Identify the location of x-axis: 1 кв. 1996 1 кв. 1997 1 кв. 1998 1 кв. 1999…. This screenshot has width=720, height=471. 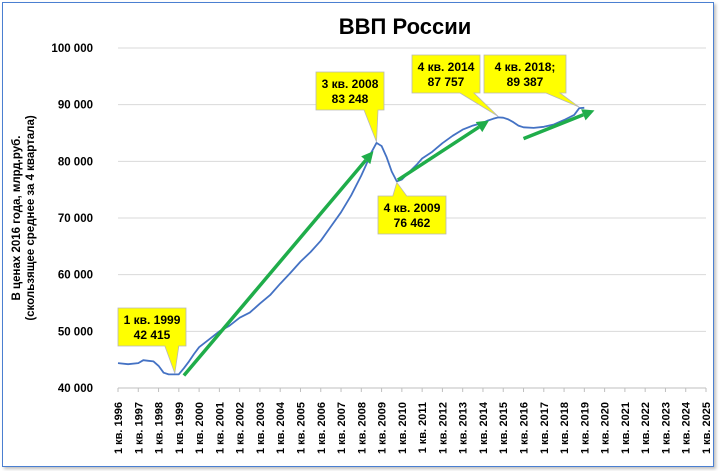
(413, 421).